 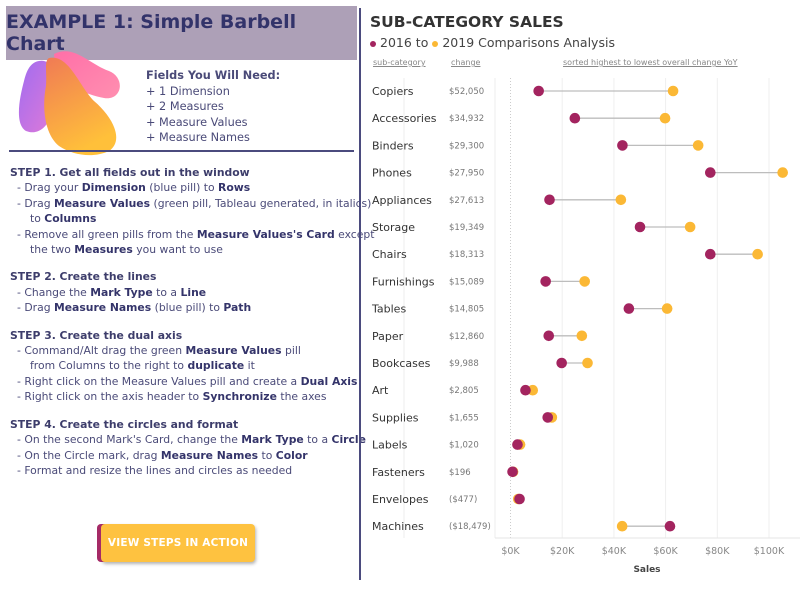 What do you see at coordinates (249, 366) in the screenshot?
I see `step-text: it` at bounding box center [249, 366].